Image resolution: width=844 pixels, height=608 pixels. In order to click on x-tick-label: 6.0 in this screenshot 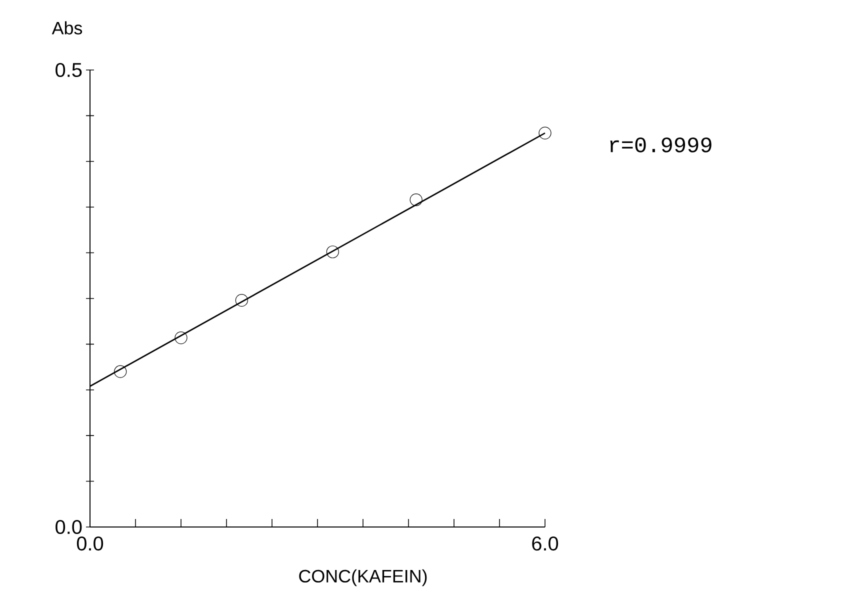, I will do `click(545, 543)`.